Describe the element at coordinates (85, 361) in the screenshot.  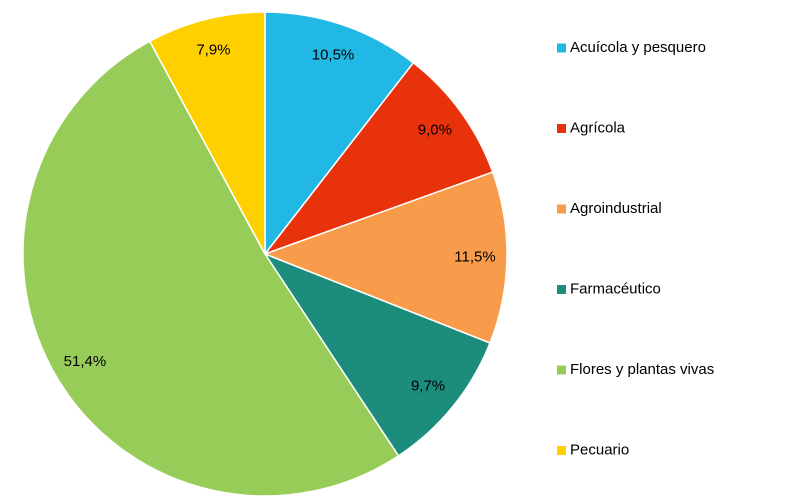
I see `data-label: 51,4%` at that location.